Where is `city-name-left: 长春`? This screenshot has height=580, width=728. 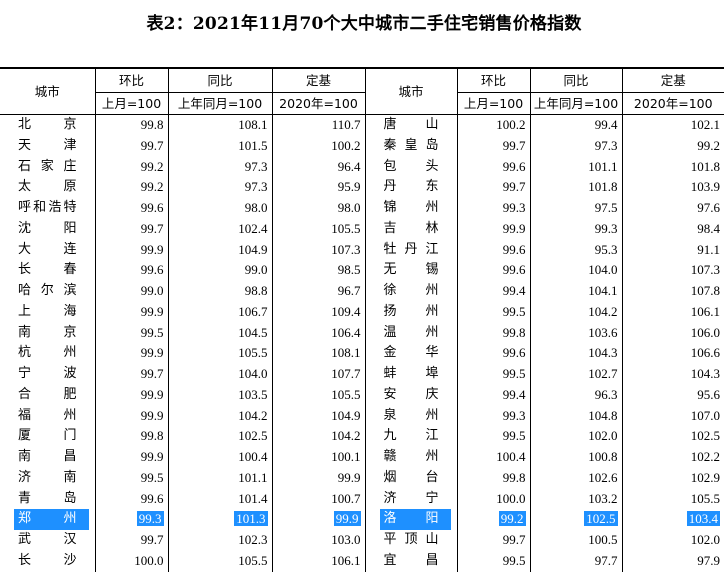 city-name-left: 长春 is located at coordinates (47, 270).